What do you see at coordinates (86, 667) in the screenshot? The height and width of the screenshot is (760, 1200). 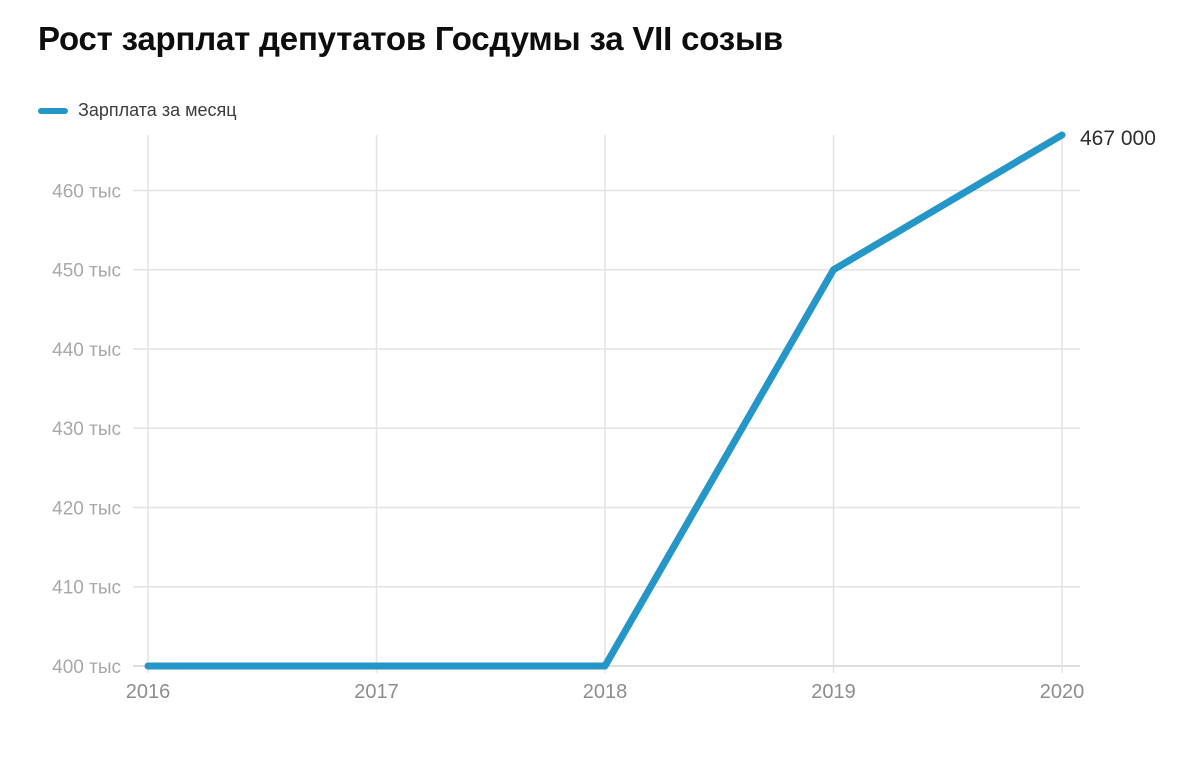 I see `y-tick-label: 400 тыс` at bounding box center [86, 667].